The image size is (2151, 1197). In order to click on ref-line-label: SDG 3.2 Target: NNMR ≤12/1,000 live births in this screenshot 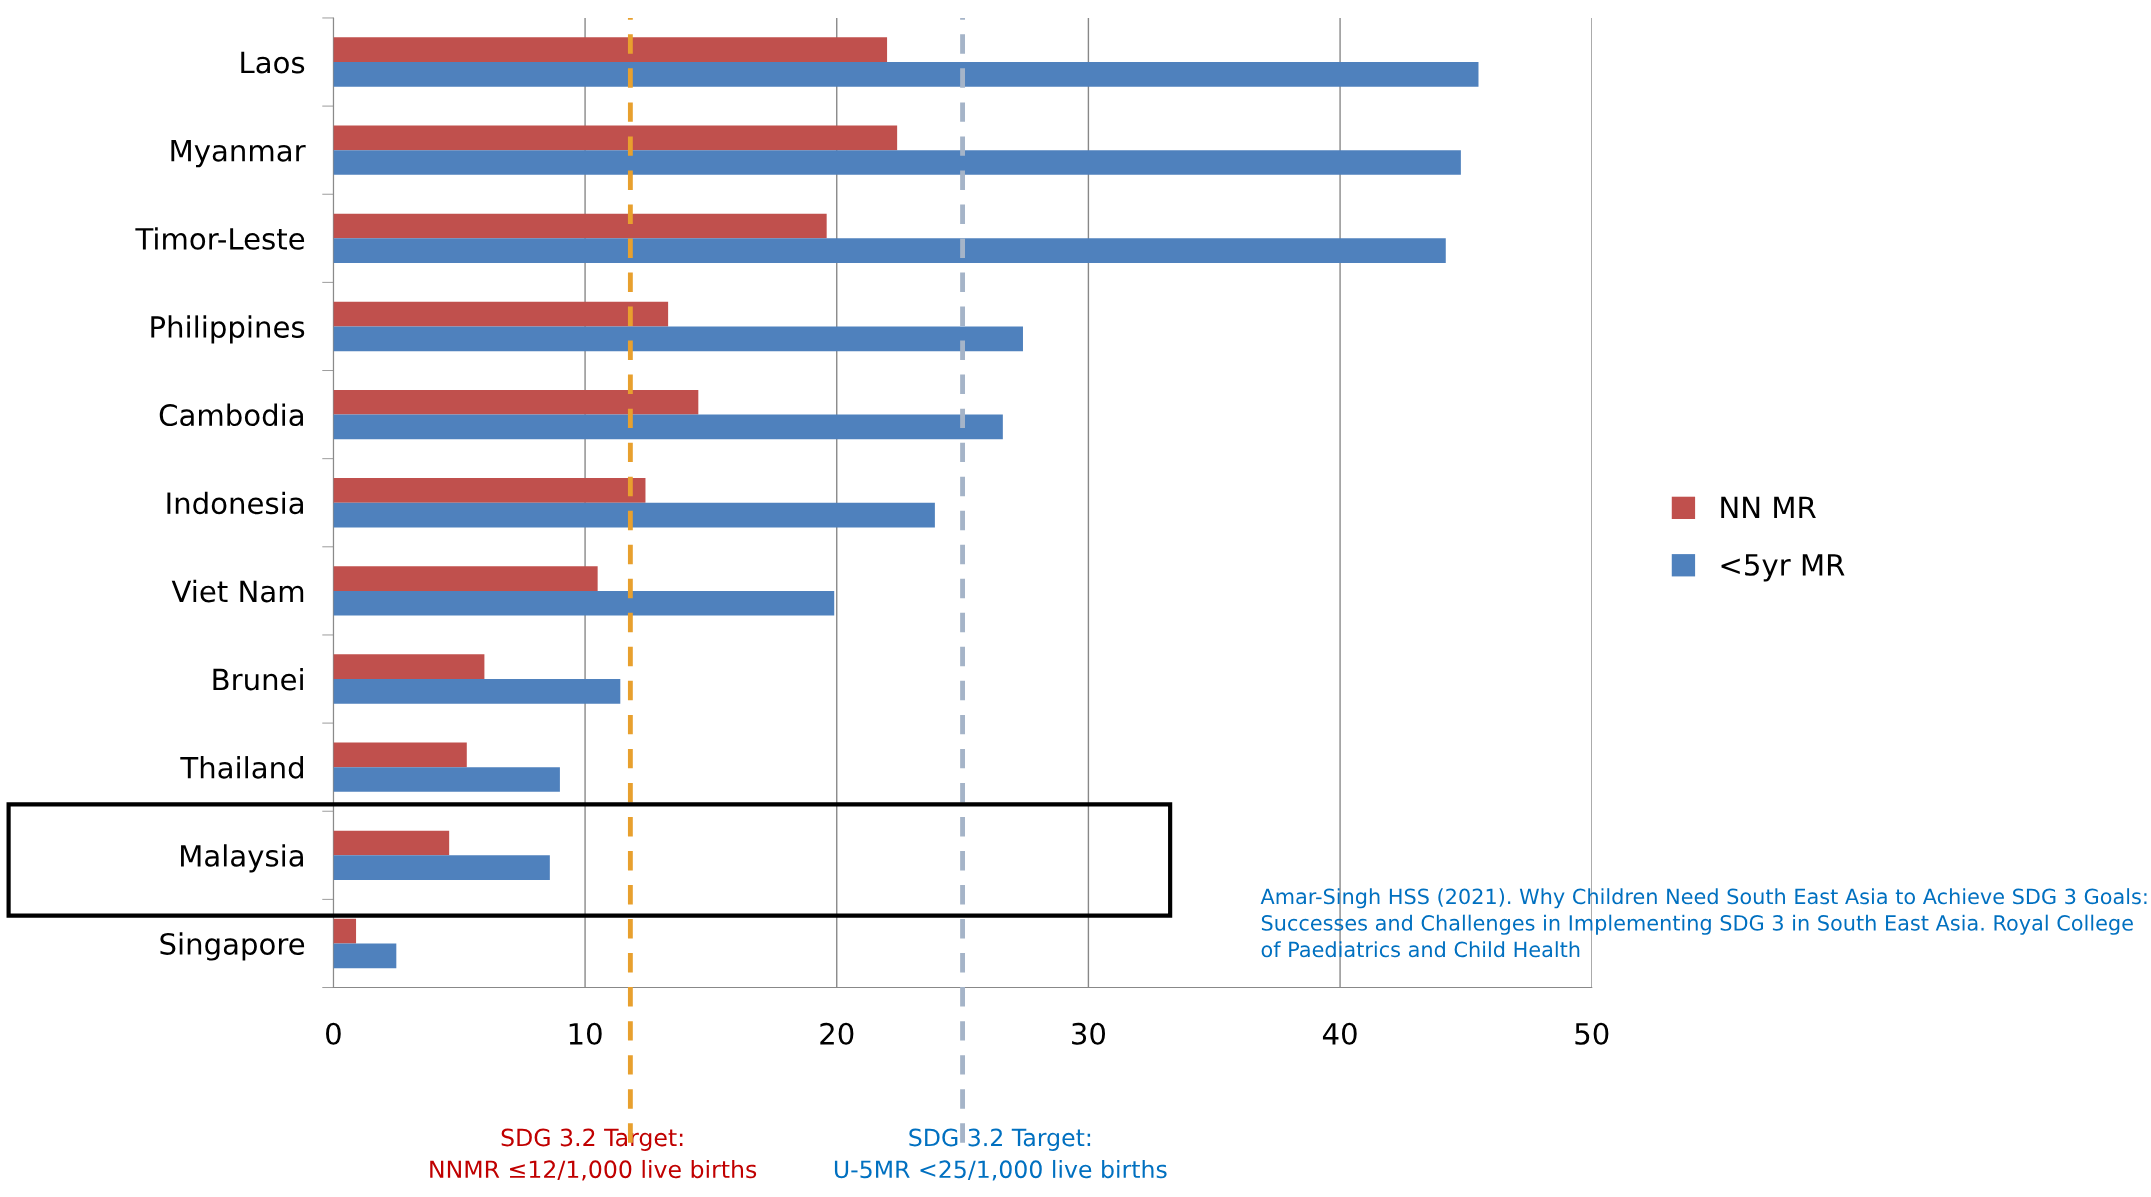, I will do `click(593, 1154)`.